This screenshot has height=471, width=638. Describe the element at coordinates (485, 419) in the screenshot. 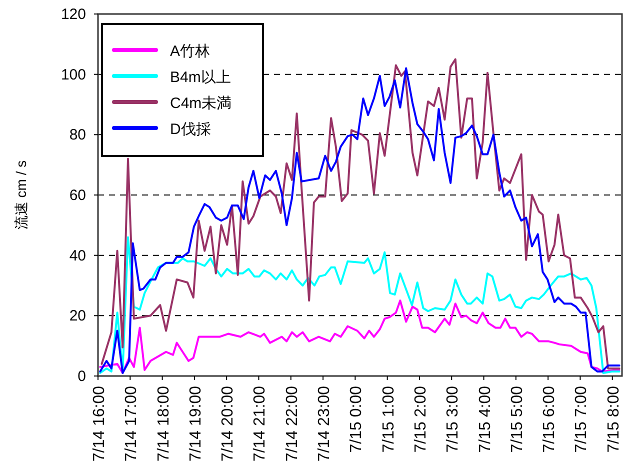

I see `x-tick-label: 7/15 4:00` at that location.